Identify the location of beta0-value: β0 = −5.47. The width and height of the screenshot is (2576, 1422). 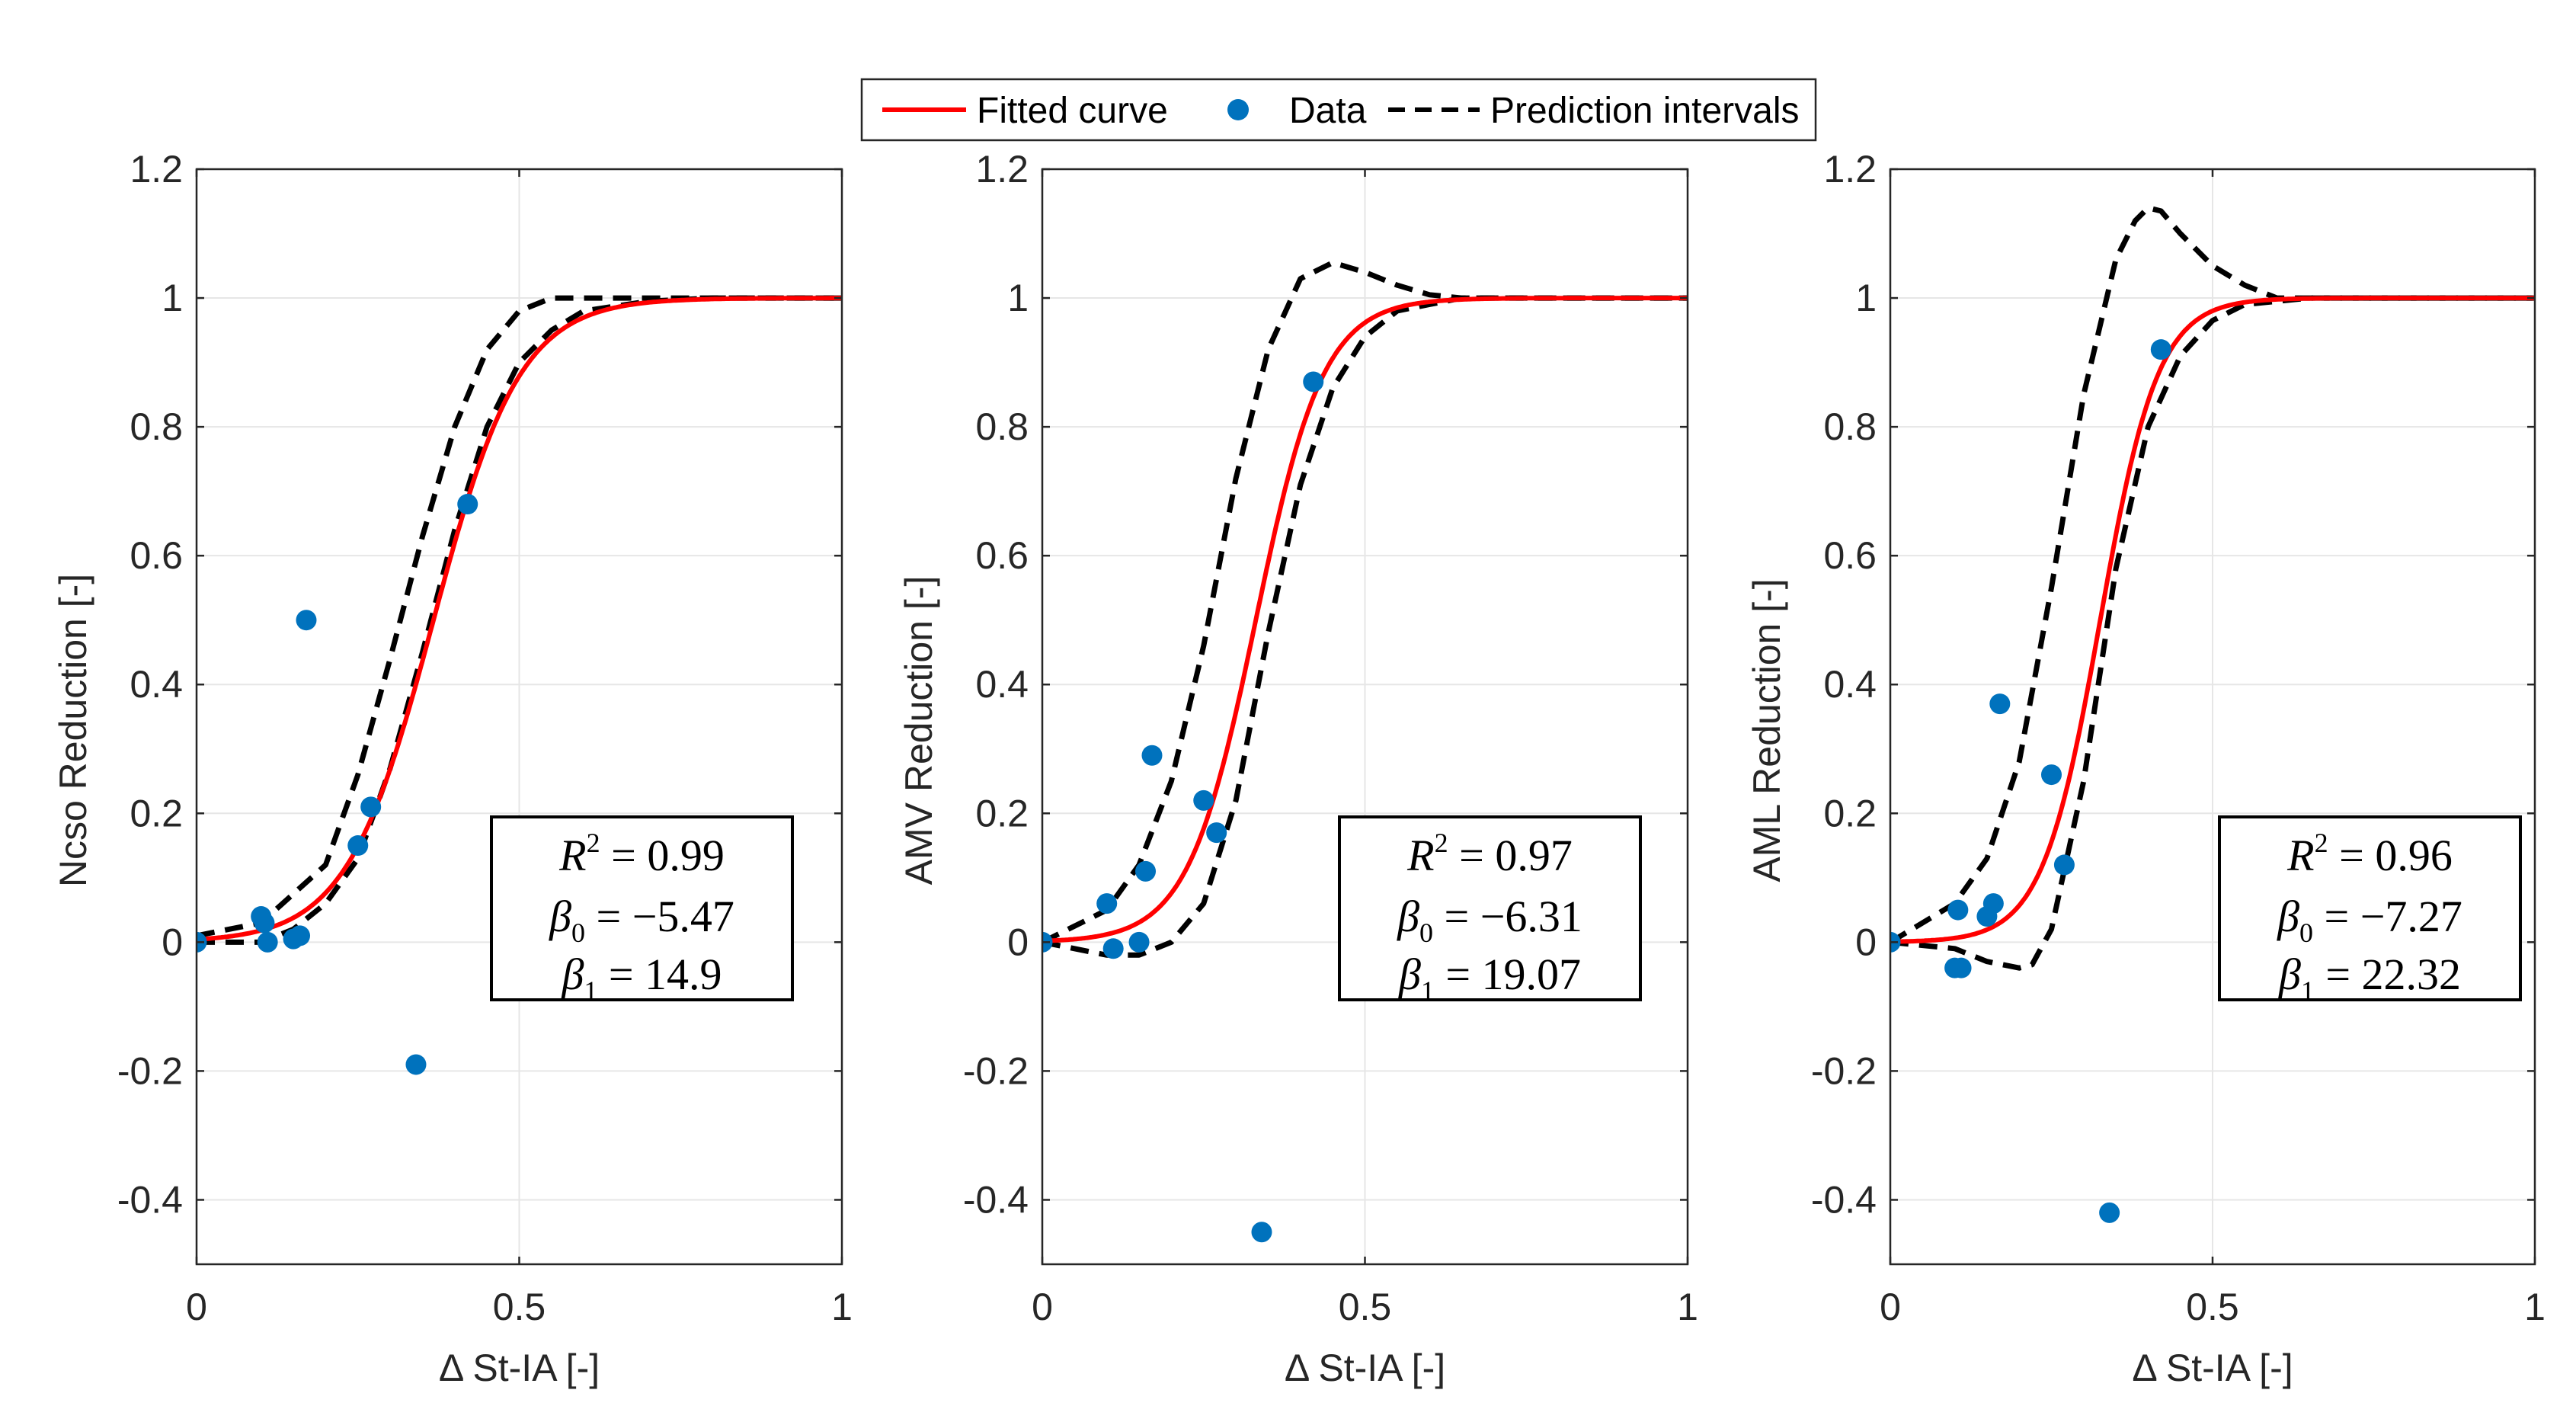
(641, 920).